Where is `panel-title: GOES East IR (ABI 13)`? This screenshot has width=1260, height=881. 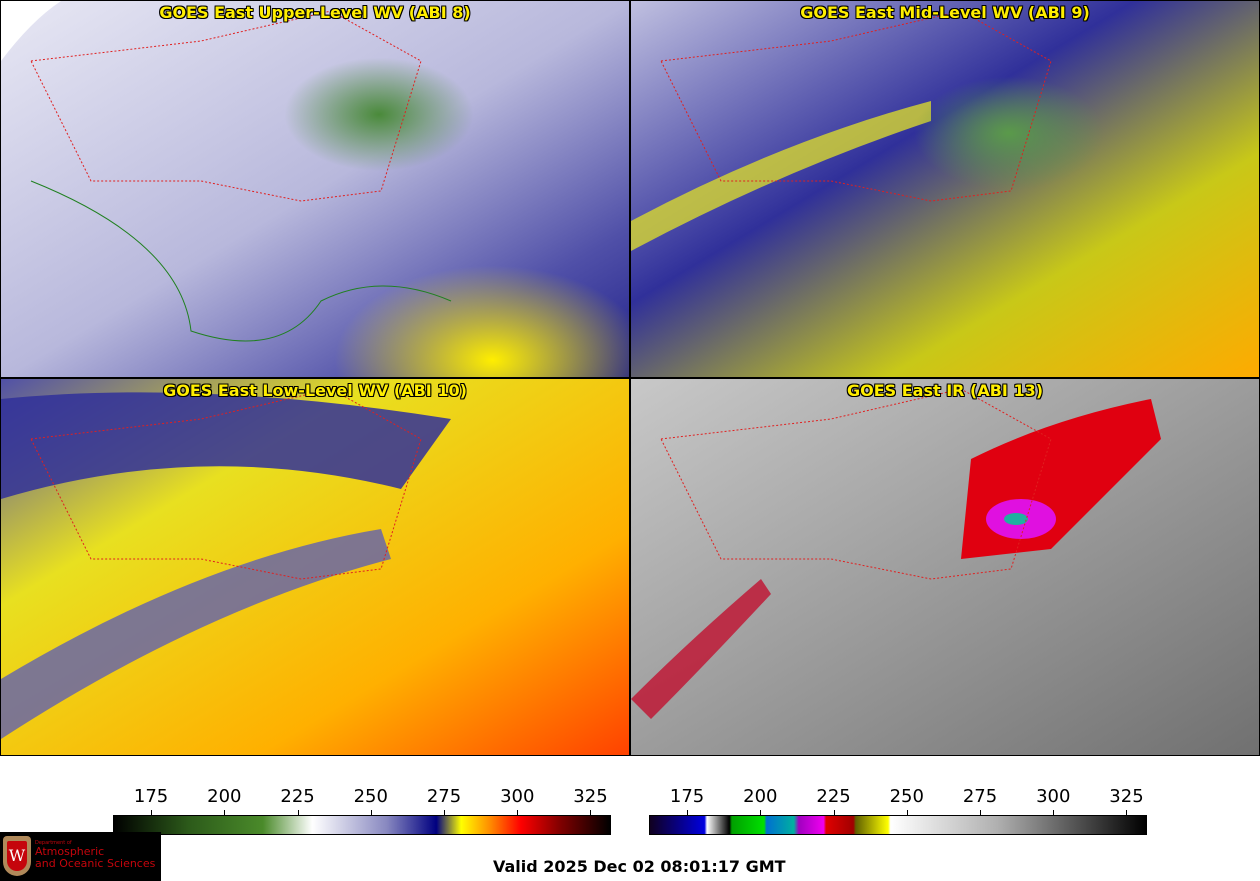
panel-title: GOES East IR (ABI 13) is located at coordinates (945, 390).